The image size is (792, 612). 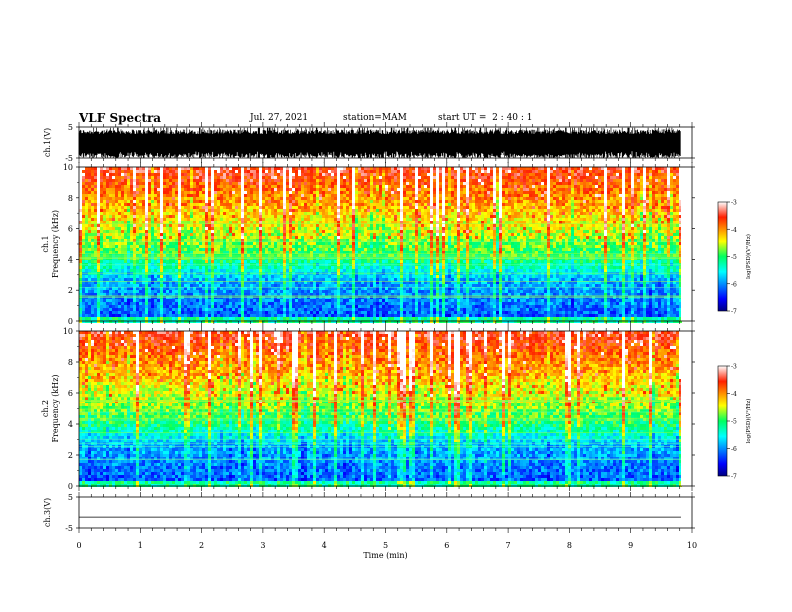 I want to click on panel-4: ch.3(V) 5 -5, so click(x=369, y=512).